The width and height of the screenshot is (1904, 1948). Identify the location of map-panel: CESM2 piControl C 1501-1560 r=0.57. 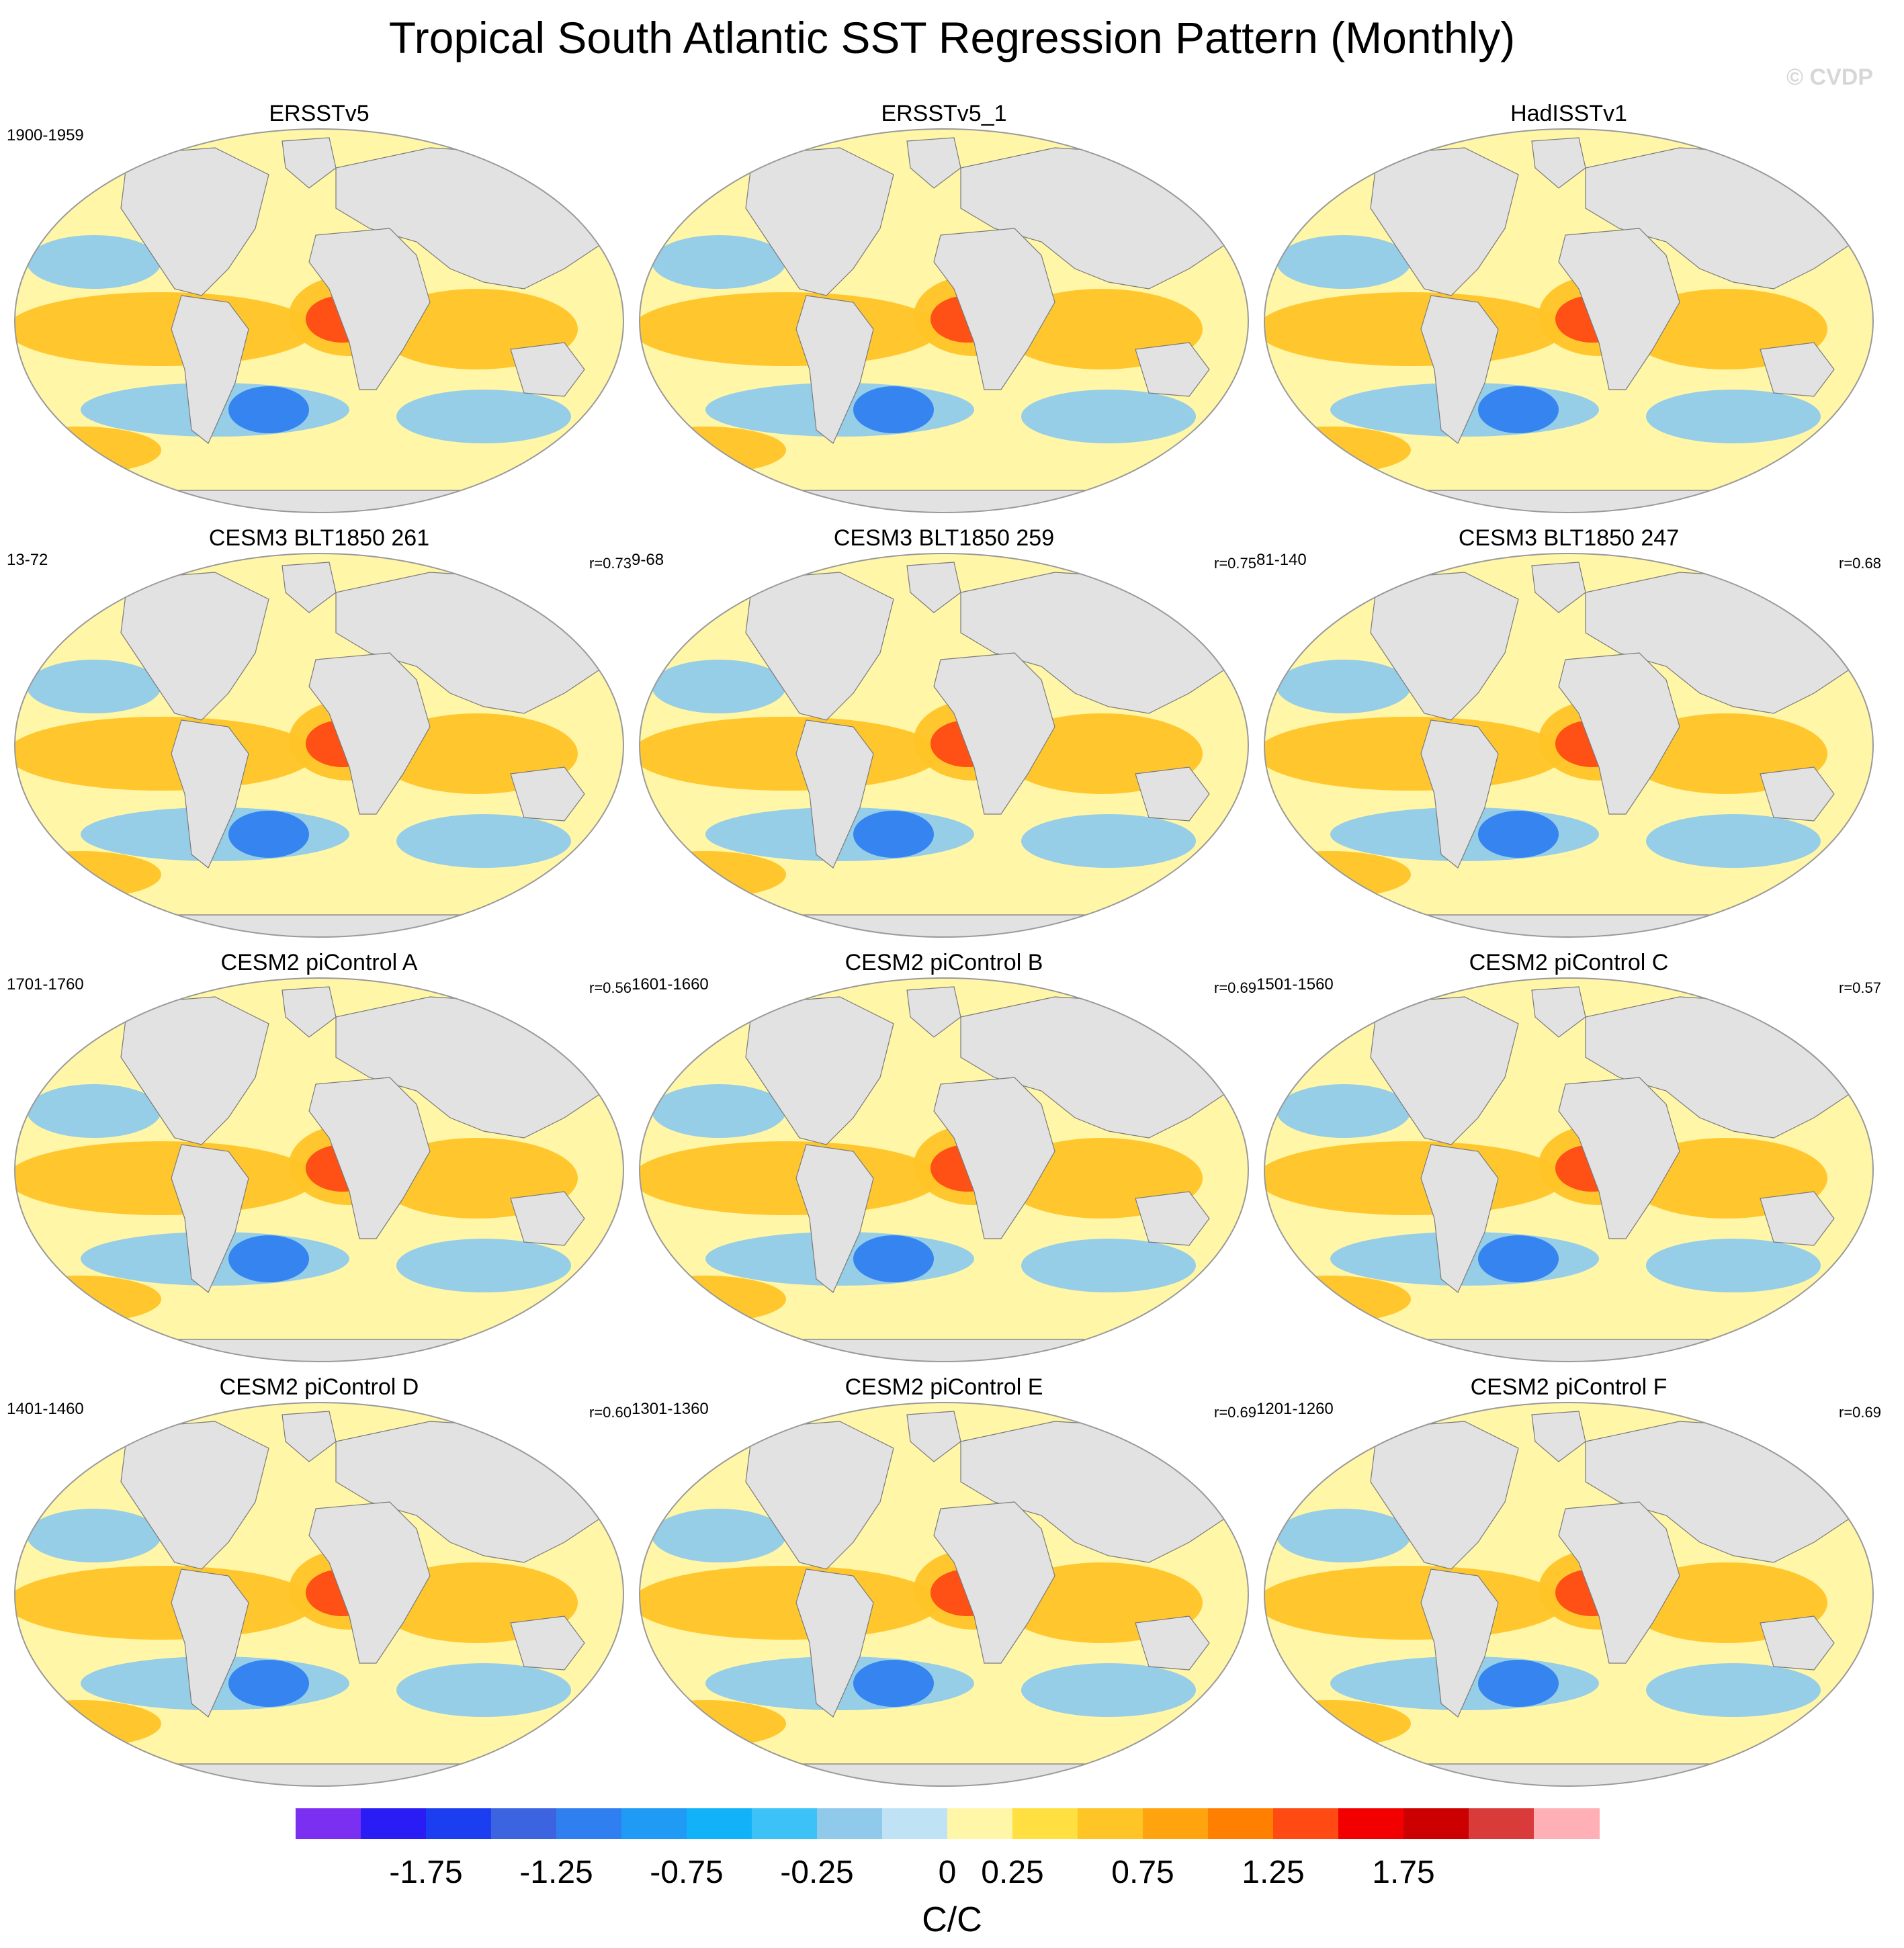
(1569, 1165).